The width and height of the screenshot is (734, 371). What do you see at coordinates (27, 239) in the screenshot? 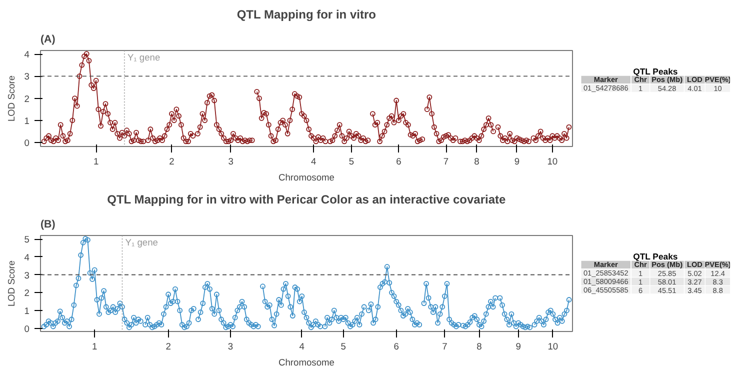
I see `y-tick-label: 5` at bounding box center [27, 239].